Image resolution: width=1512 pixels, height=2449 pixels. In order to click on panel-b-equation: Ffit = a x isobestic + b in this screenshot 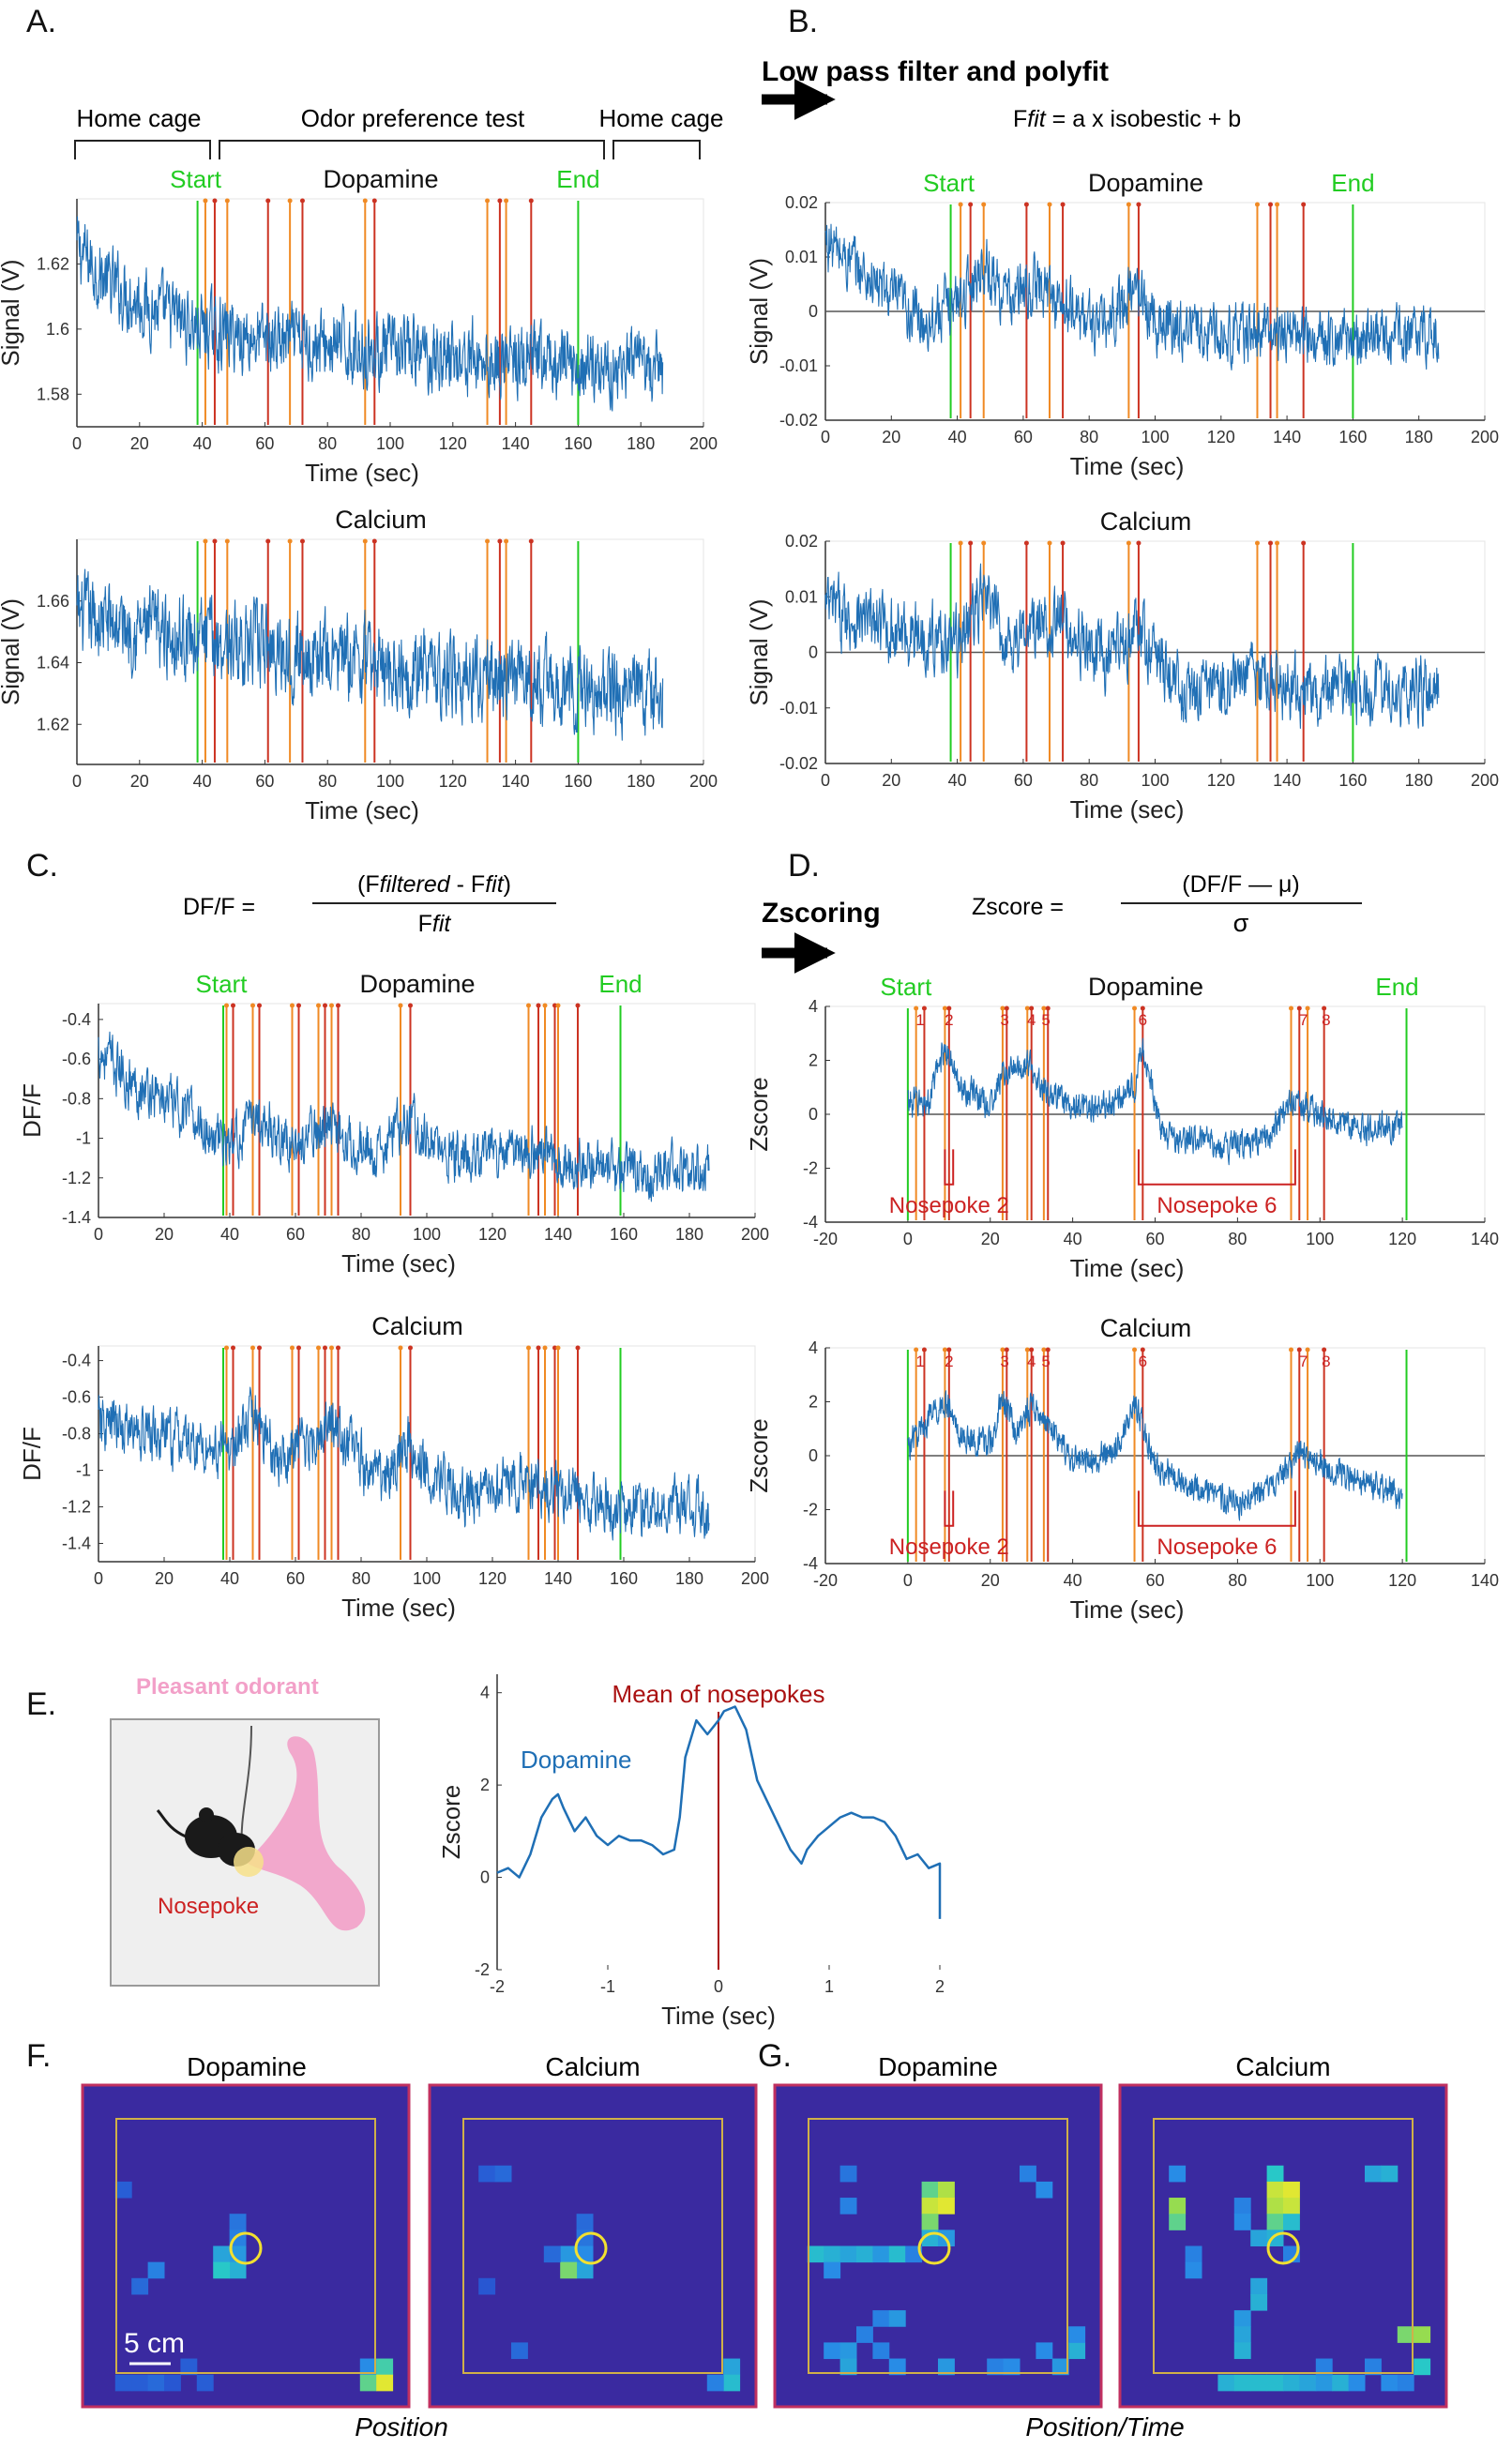, I will do `click(1127, 119)`.